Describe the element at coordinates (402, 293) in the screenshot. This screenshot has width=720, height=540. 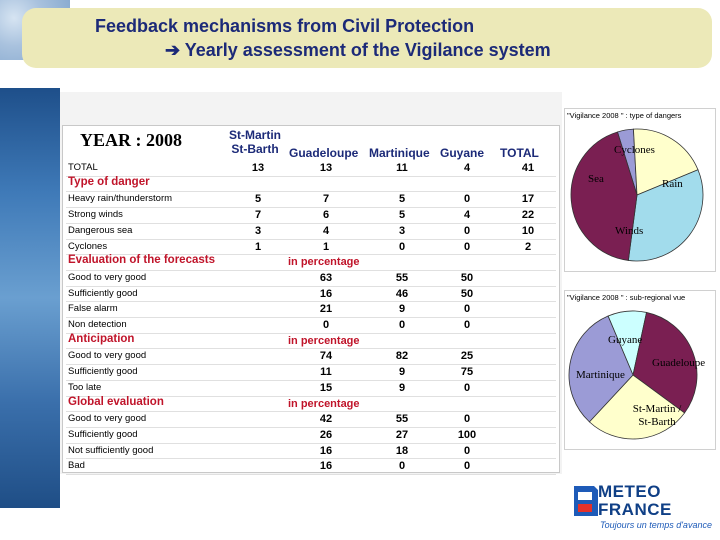
I see `table-cell: 46` at that location.